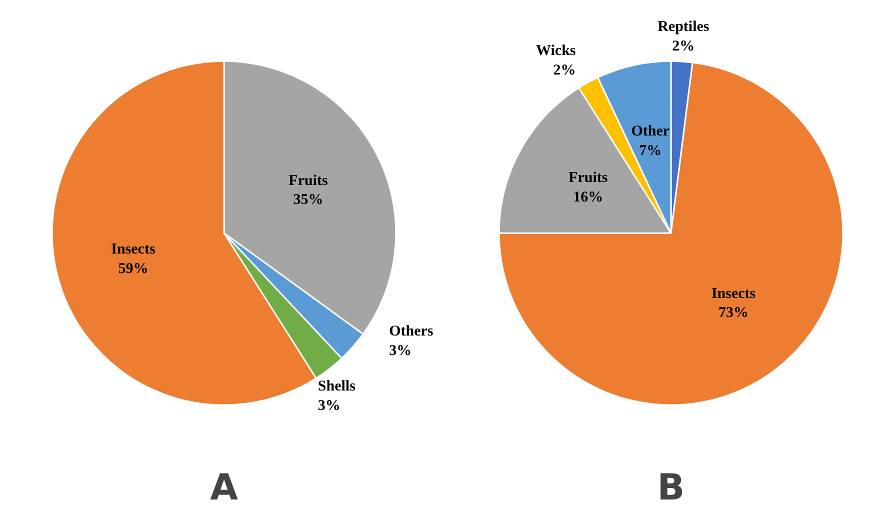 The height and width of the screenshot is (513, 895). Describe the element at coordinates (308, 200) in the screenshot. I see `data-label: 35%` at that location.